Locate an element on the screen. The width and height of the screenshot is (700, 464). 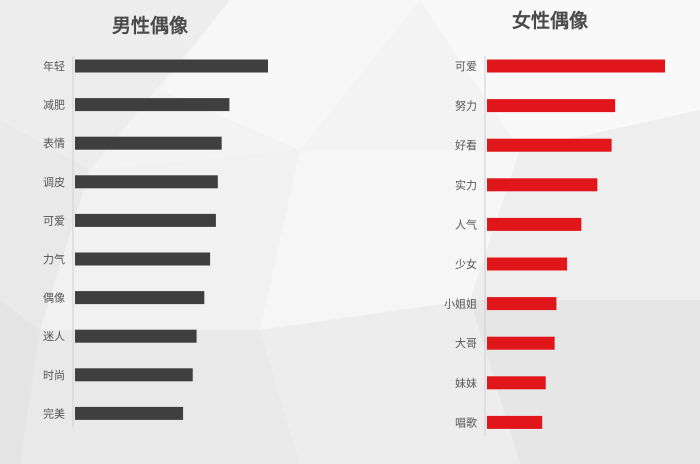
category-label: 调皮 is located at coordinates (54, 182).